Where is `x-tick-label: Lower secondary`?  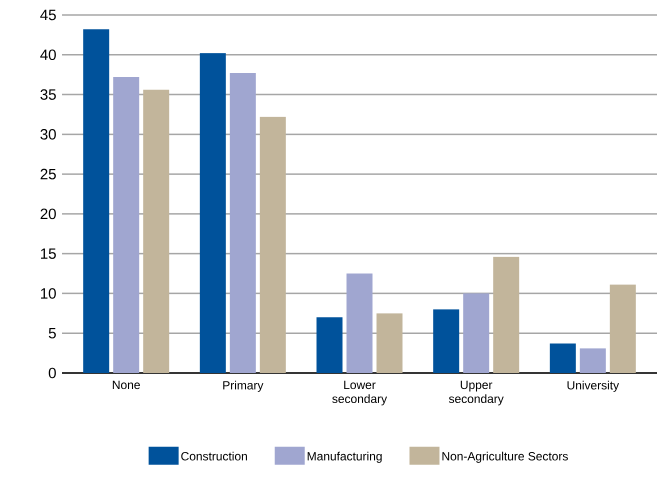
x-tick-label: Lower secondary is located at coordinates (360, 393).